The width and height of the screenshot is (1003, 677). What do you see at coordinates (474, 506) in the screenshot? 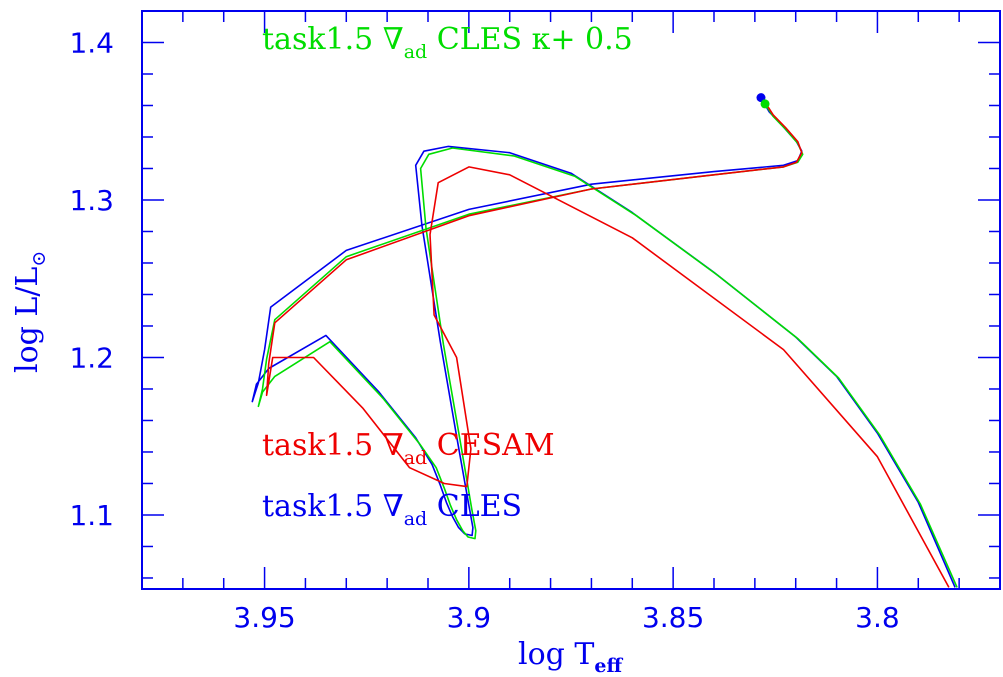
I see `legend-entry-cles-suffix: CLES` at bounding box center [474, 506].